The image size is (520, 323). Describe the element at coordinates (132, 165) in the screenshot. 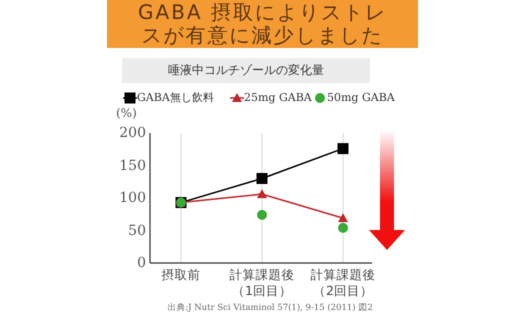

I see `y-tick-label: 150` at that location.